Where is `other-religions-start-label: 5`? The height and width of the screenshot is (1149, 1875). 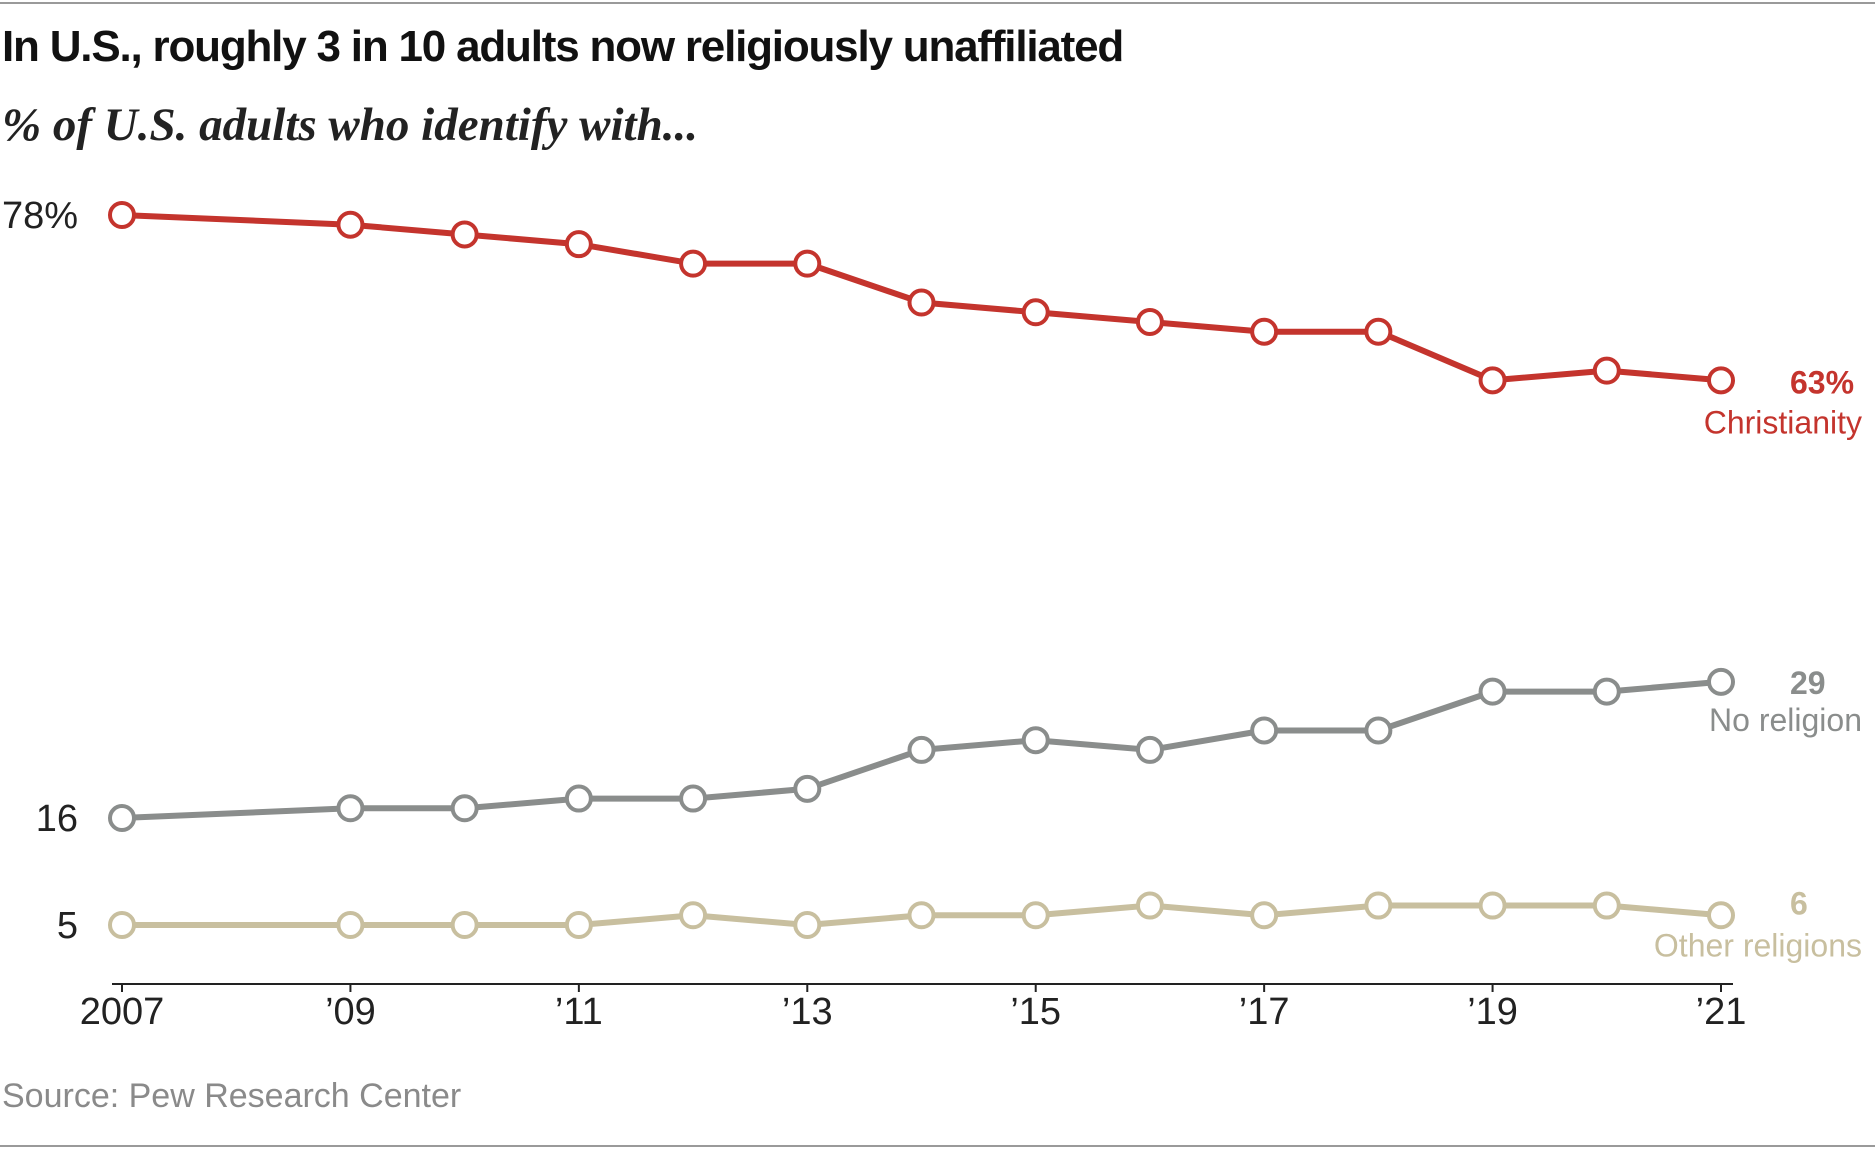
other-religions-start-label: 5 is located at coordinates (67, 926).